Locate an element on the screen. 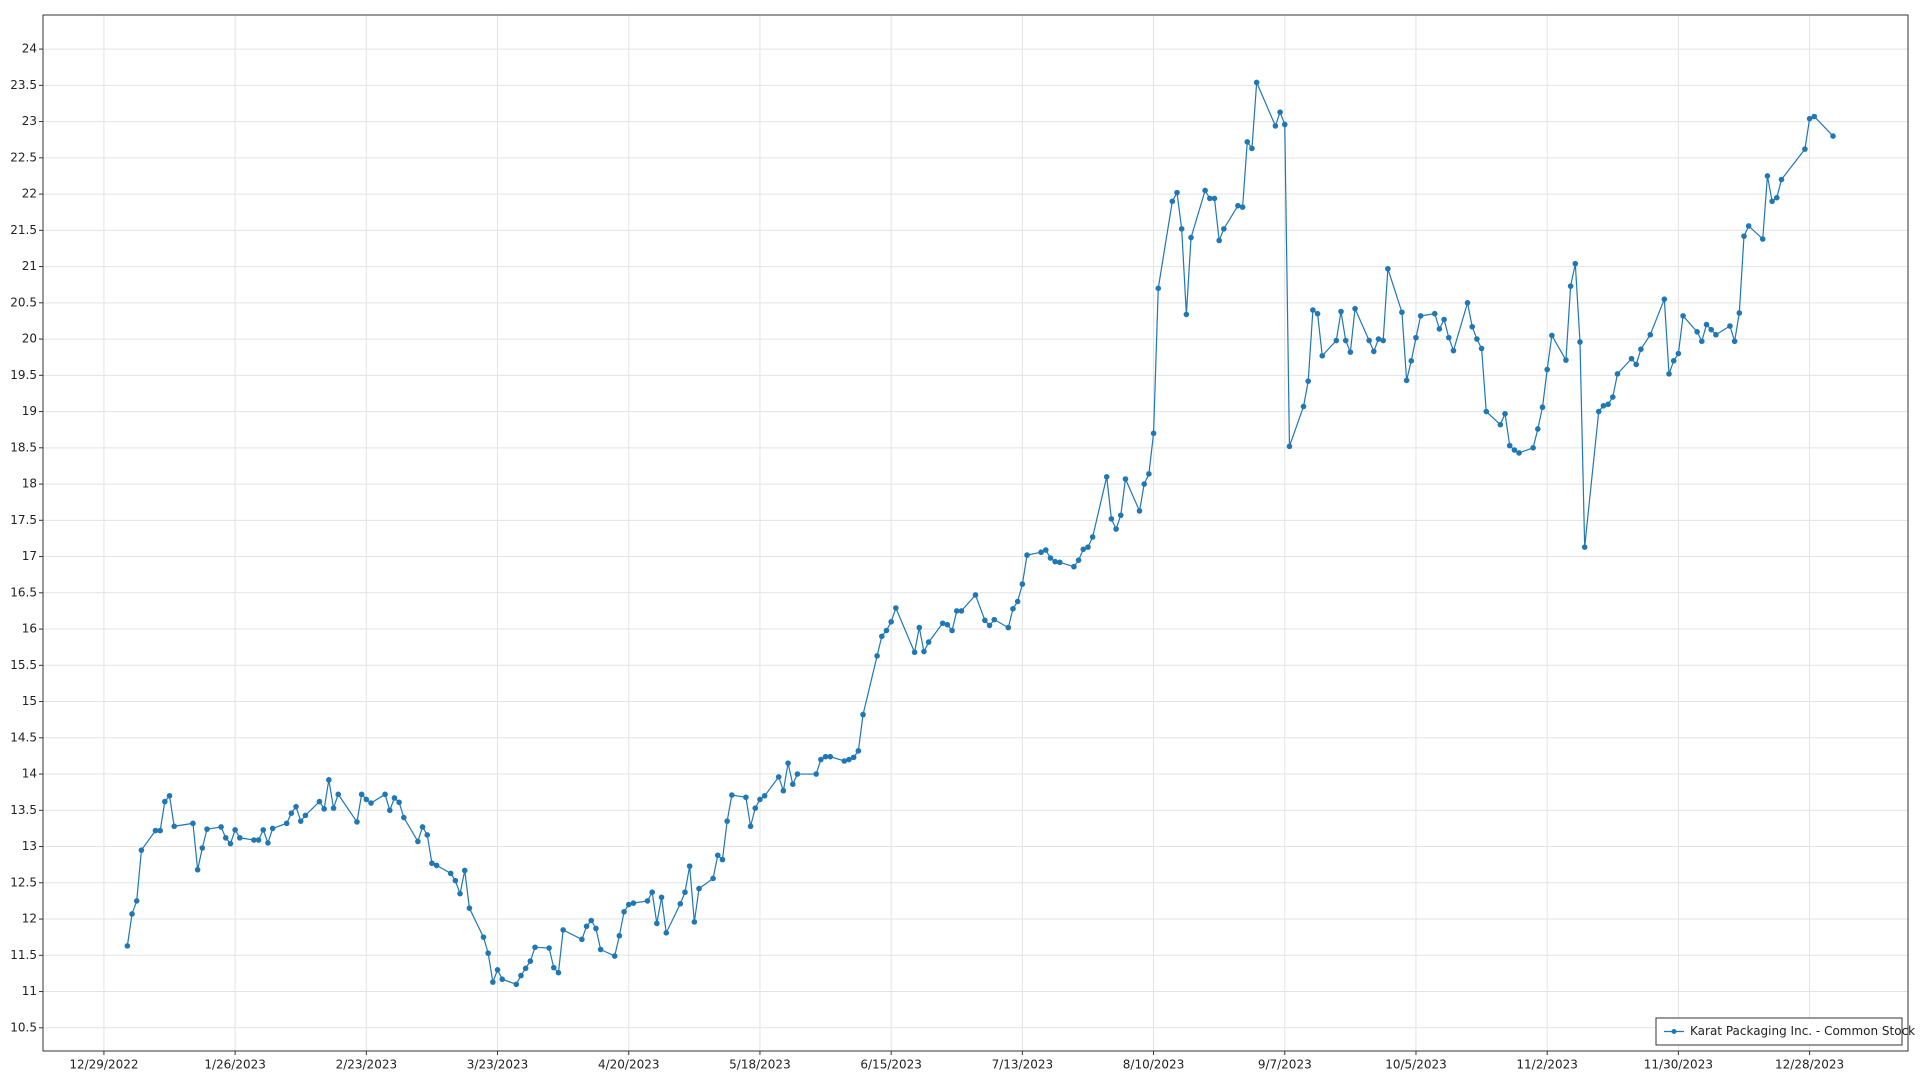  y-tick-label: 15.5 is located at coordinates (23, 665).